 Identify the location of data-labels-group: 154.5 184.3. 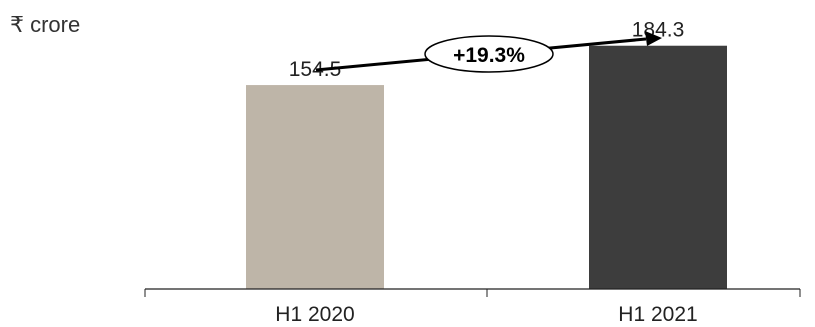
(487, 50).